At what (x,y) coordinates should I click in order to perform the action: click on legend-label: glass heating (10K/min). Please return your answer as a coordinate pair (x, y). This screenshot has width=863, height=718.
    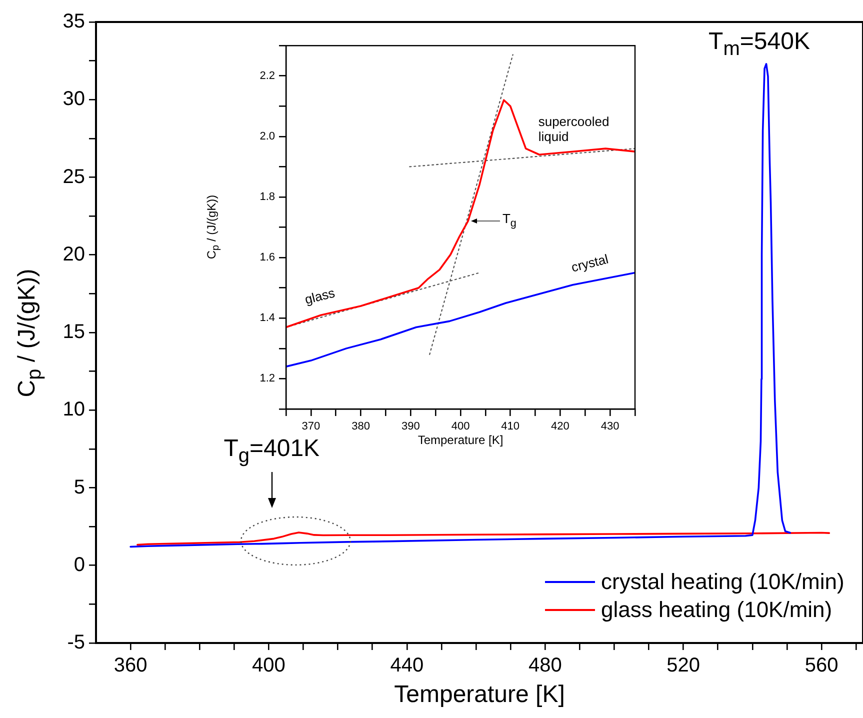
    Looking at the image, I should click on (716, 610).